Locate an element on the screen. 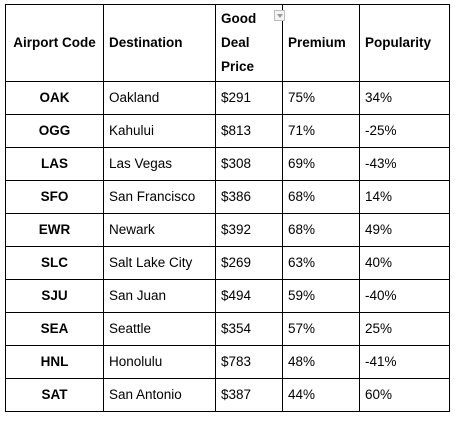 The image size is (455, 423). cell-popularity: -40% is located at coordinates (404, 296).